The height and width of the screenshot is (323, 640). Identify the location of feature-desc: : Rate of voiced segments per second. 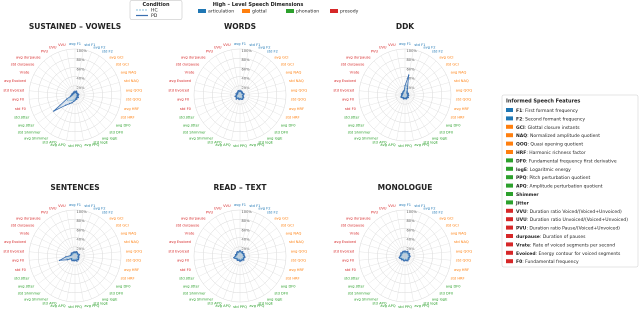
(572, 245).